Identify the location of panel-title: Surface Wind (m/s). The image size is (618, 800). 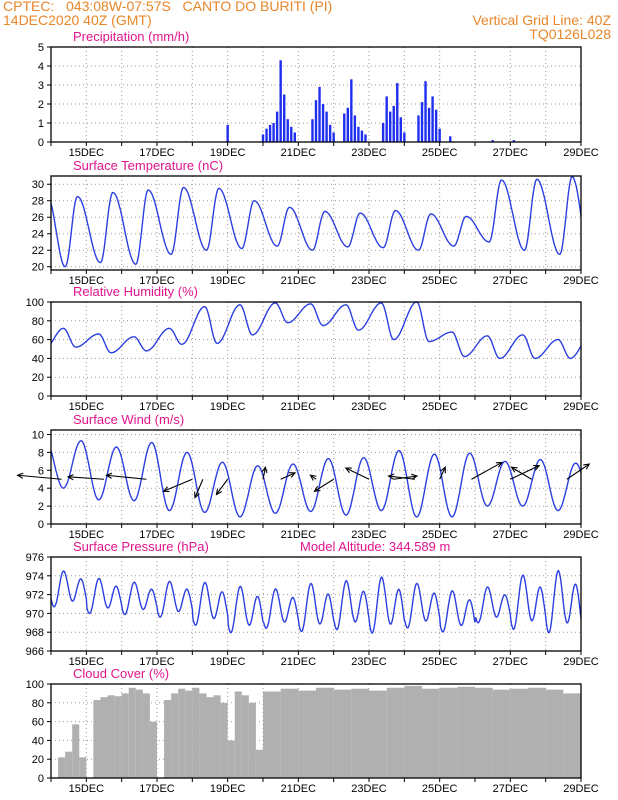
(128, 419).